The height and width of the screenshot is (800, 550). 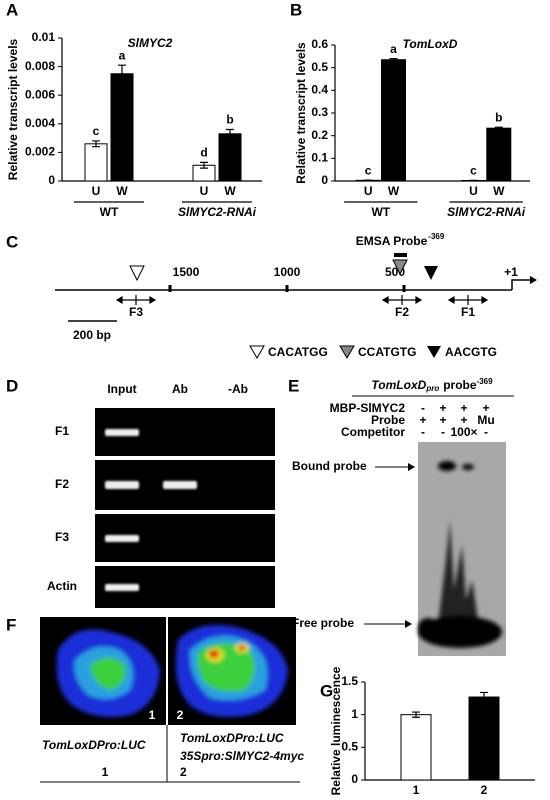 What do you see at coordinates (436, 236) in the screenshot?
I see `probe-superscript: -369` at bounding box center [436, 236].